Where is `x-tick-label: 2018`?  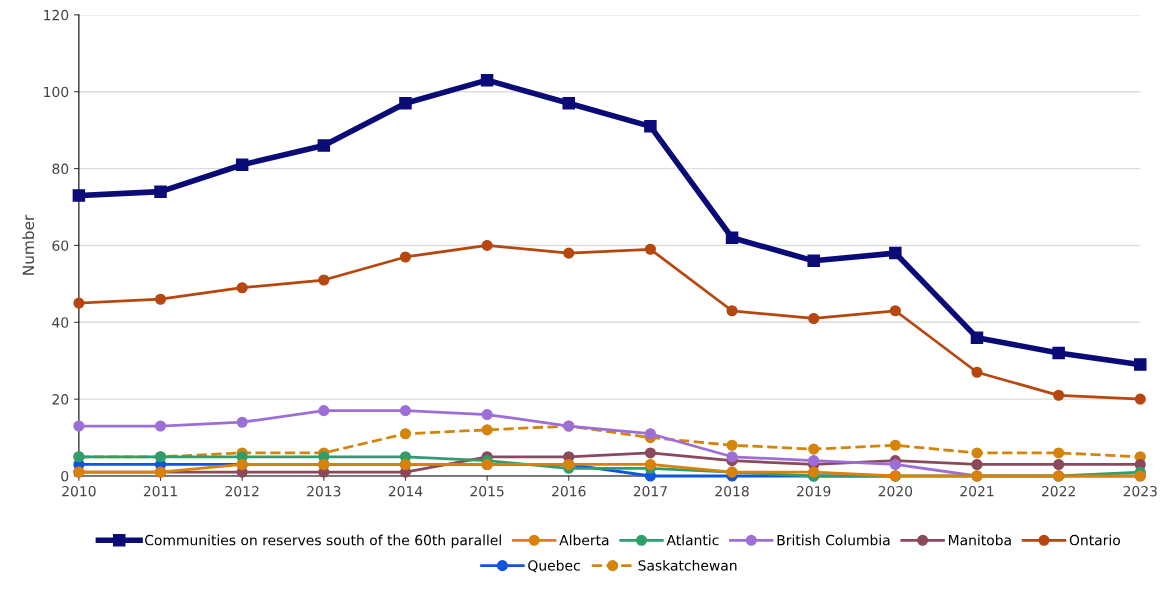
x-tick-label: 2018 is located at coordinates (732, 491).